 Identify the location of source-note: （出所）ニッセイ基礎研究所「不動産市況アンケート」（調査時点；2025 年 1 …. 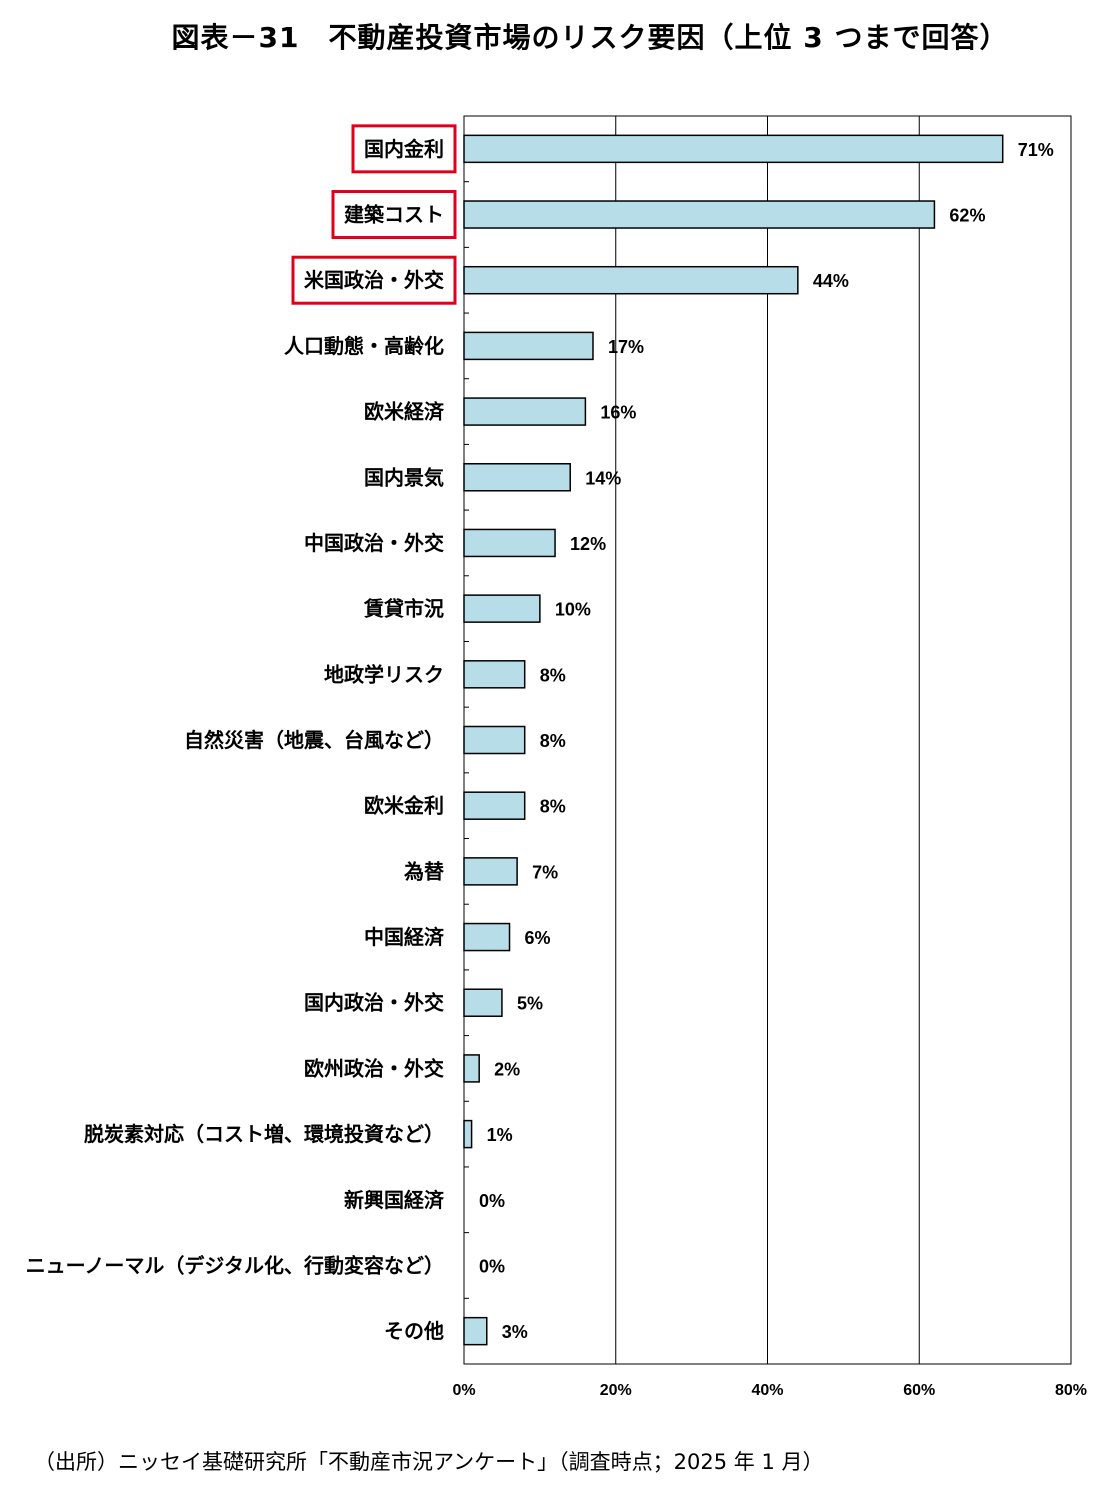
(429, 1462).